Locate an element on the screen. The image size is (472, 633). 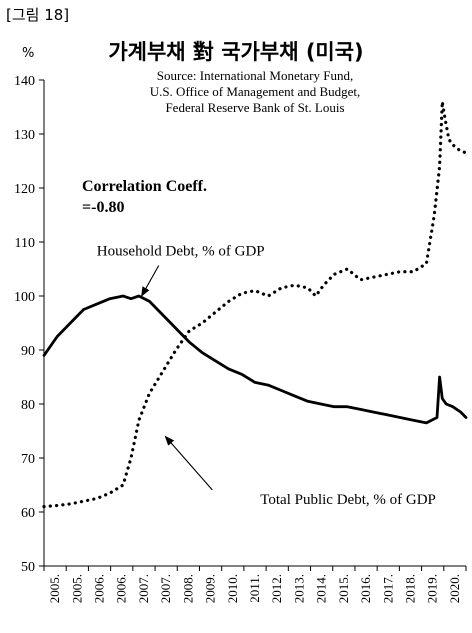
household-debt-arrow is located at coordinates (150, 281).